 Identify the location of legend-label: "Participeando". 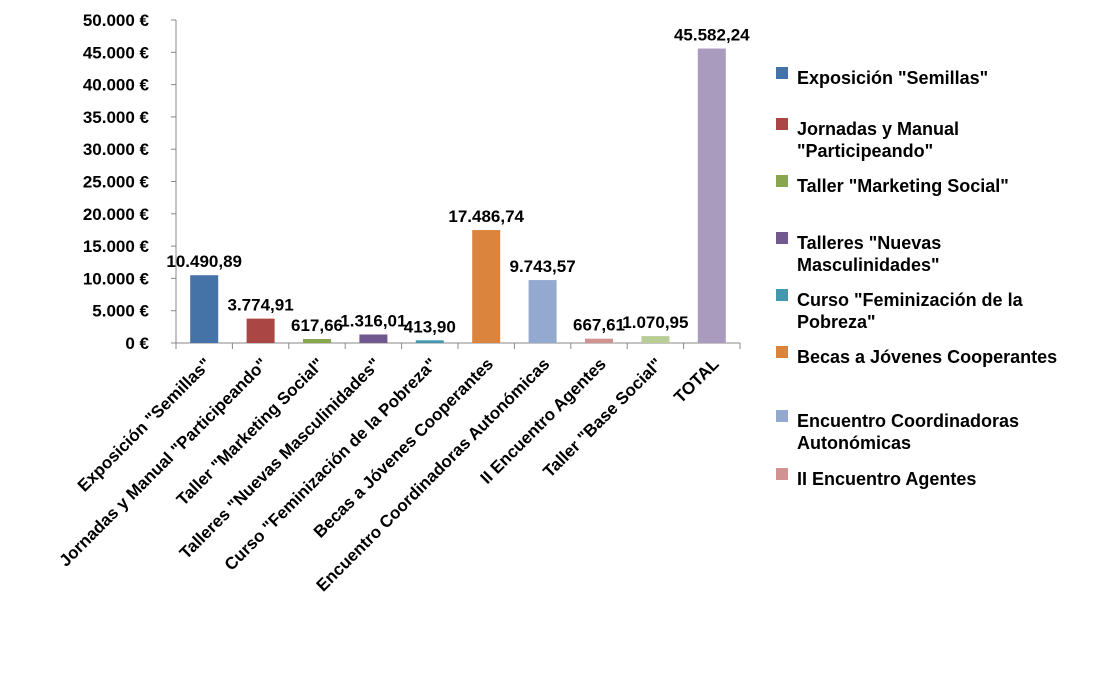
(865, 151).